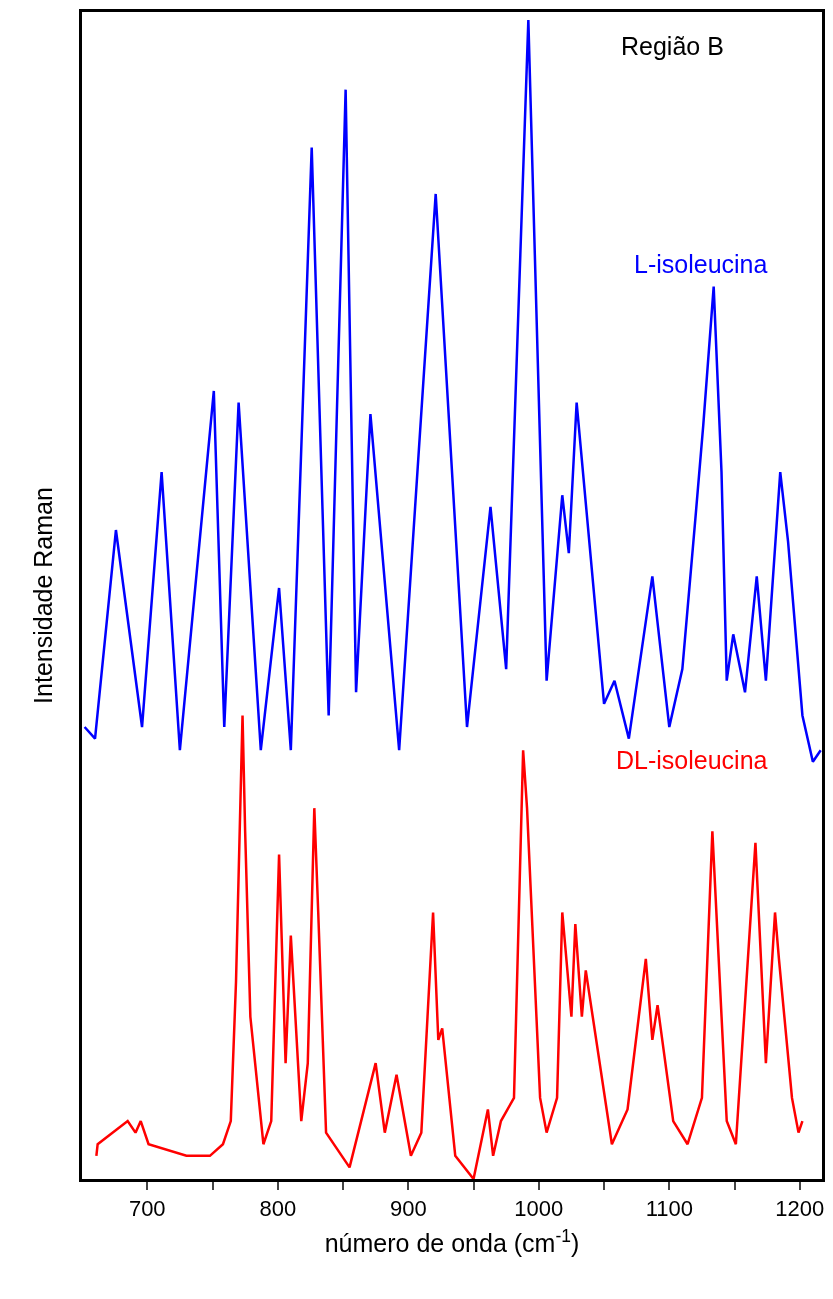 This screenshot has width=833, height=1299. I want to click on x-tick-label: 1200, so click(800, 1209).